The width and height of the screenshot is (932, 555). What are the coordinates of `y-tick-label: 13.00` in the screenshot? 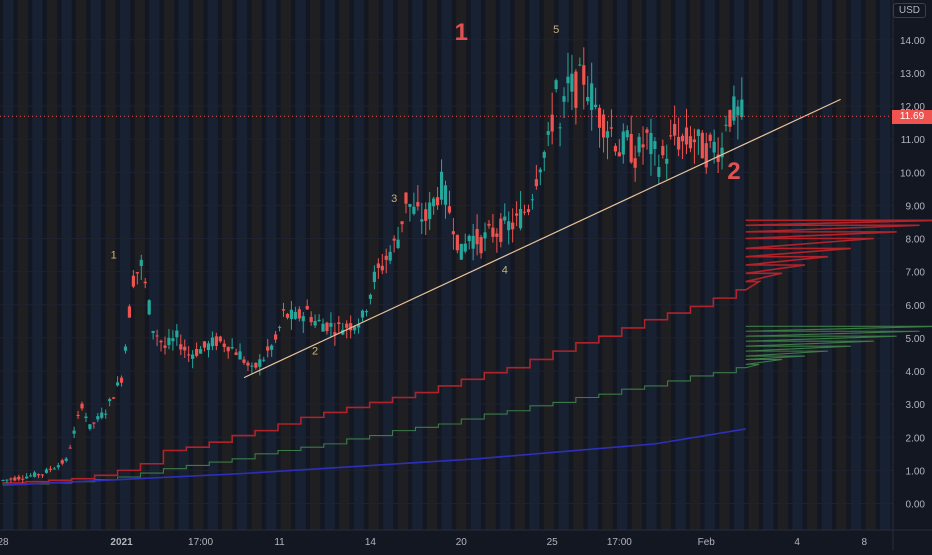 It's located at (912, 74).